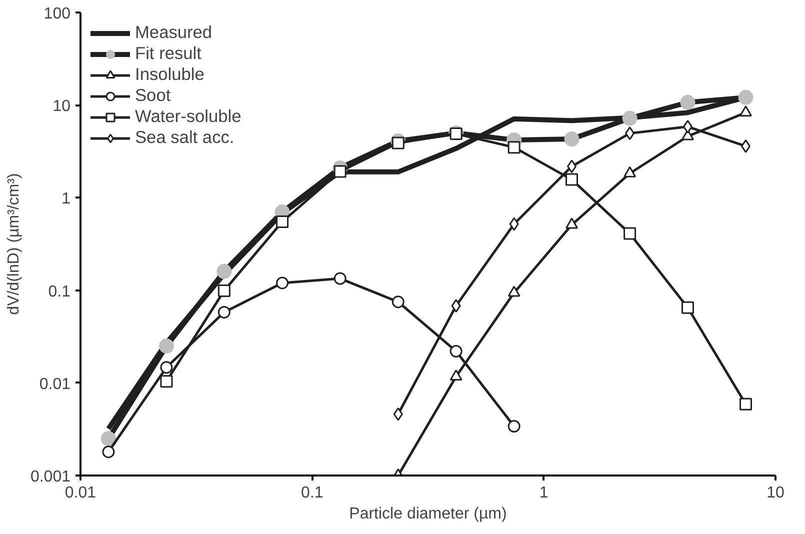 Image resolution: width=805 pixels, height=534 pixels. I want to click on x-tick-label: 1, so click(543, 493).